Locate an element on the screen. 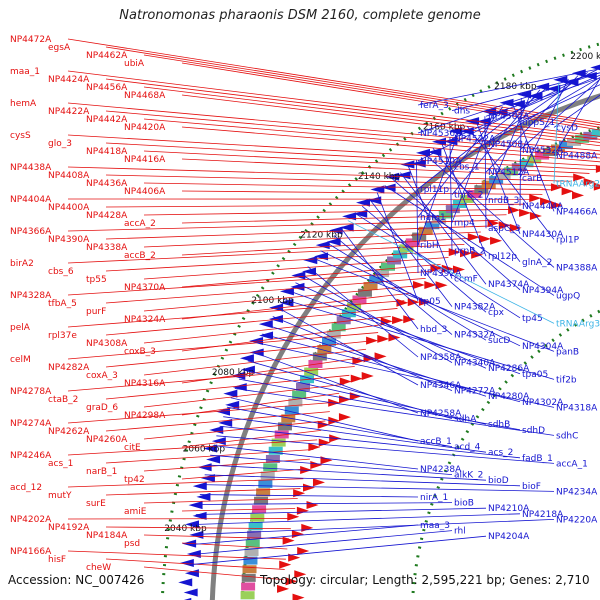 The height and width of the screenshot is (600, 600). right-gene-label: NP4302A is located at coordinates (543, 403).